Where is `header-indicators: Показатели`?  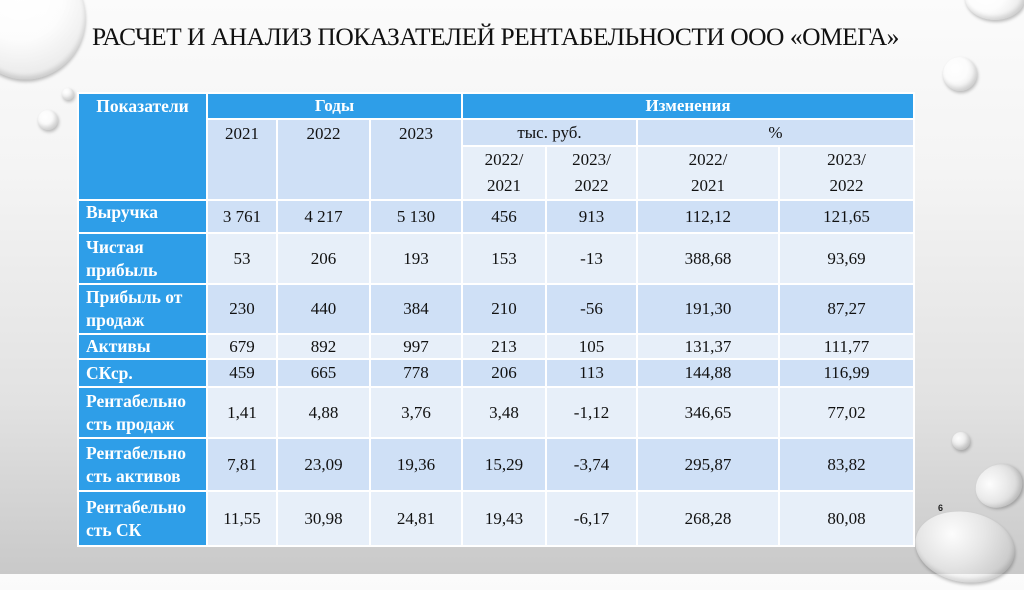
header-indicators: Показатели is located at coordinates (142, 146).